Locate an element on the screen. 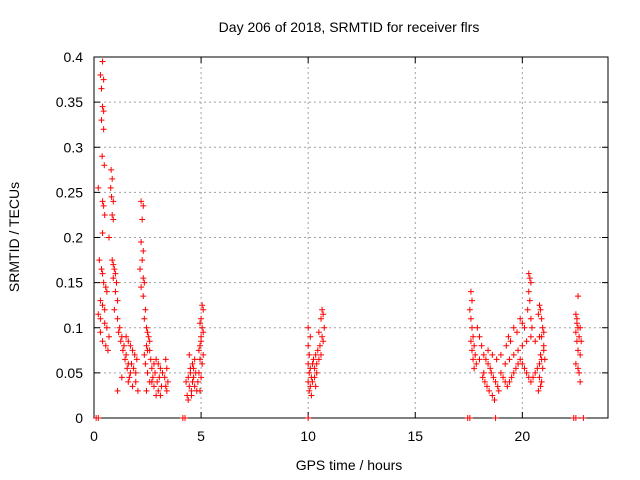 This screenshot has width=640, height=480. y-tick-label: 0.35 is located at coordinates (69, 102).